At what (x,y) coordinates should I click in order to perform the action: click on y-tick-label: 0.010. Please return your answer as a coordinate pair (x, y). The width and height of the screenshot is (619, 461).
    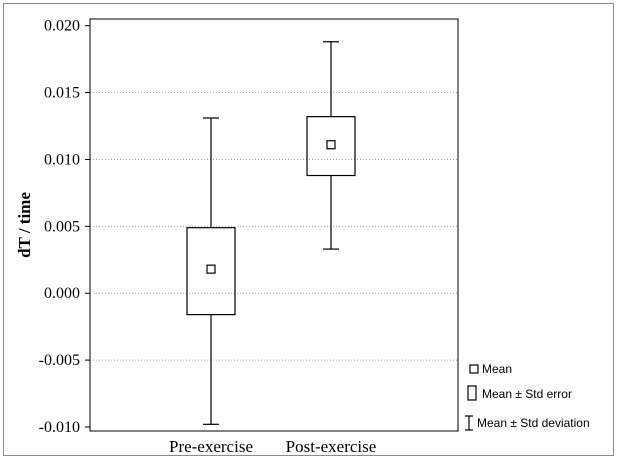
    Looking at the image, I should click on (62, 159).